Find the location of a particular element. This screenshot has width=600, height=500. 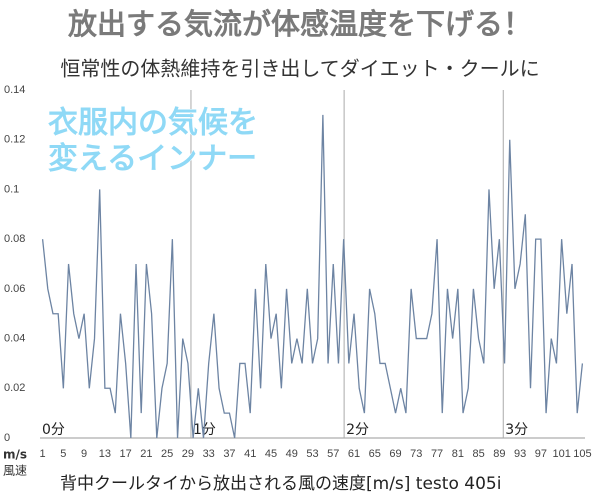

x-tick-label: 53 is located at coordinates (312, 454).